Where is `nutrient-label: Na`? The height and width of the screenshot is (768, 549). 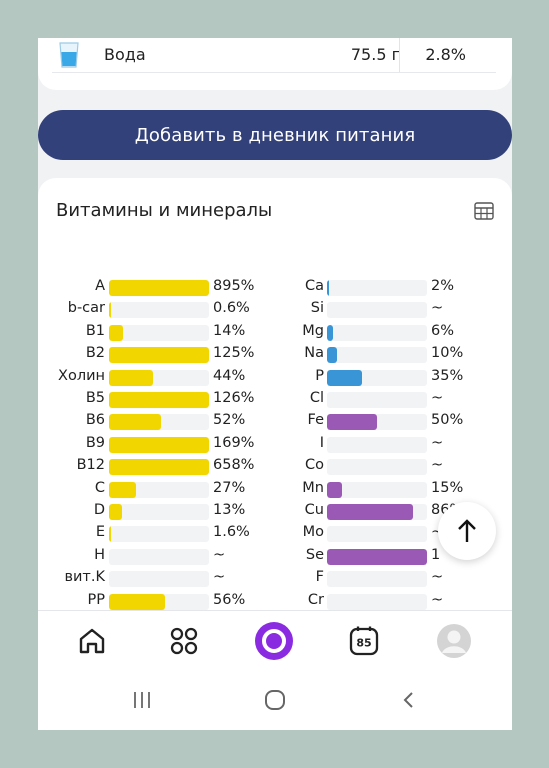
nutrient-label: Na is located at coordinates (314, 353).